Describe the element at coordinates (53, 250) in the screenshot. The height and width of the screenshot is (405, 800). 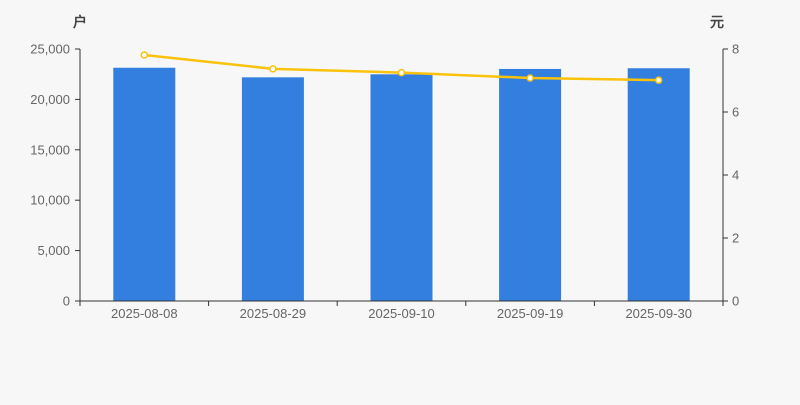
I see `left-axis-tick-label: 5,000` at that location.